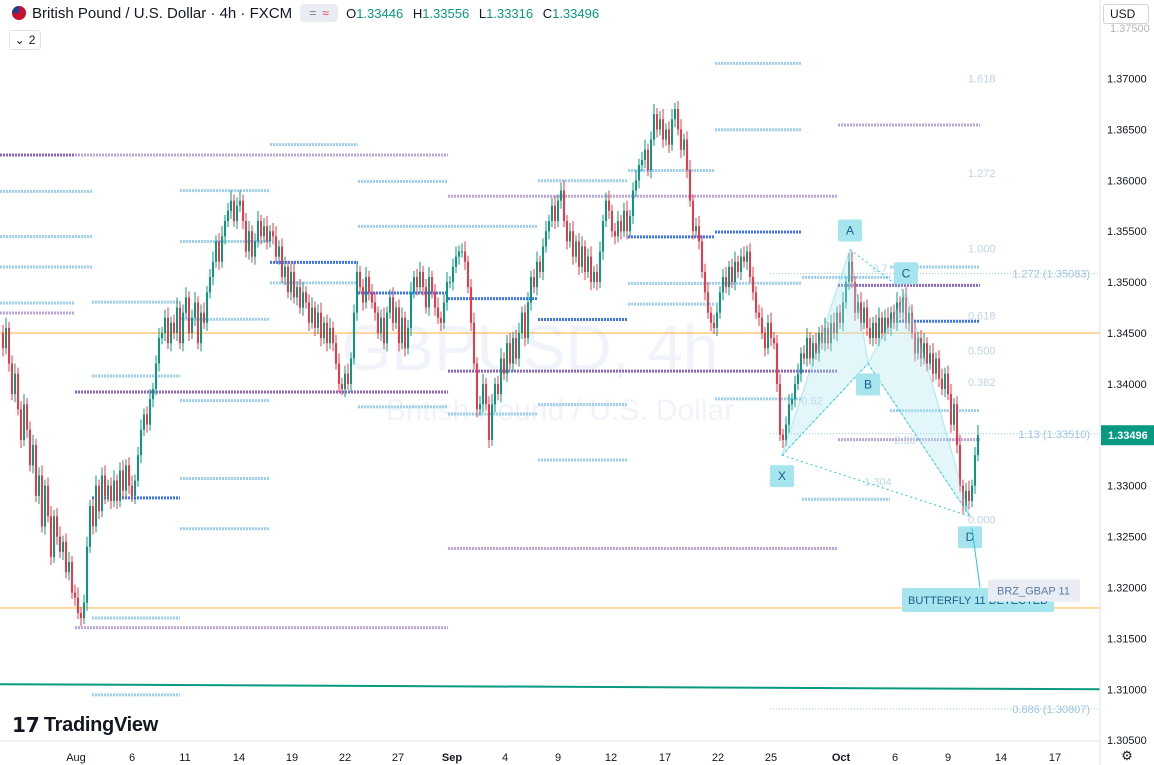  What do you see at coordinates (482, 13) in the screenshot?
I see `low-label: L` at bounding box center [482, 13].